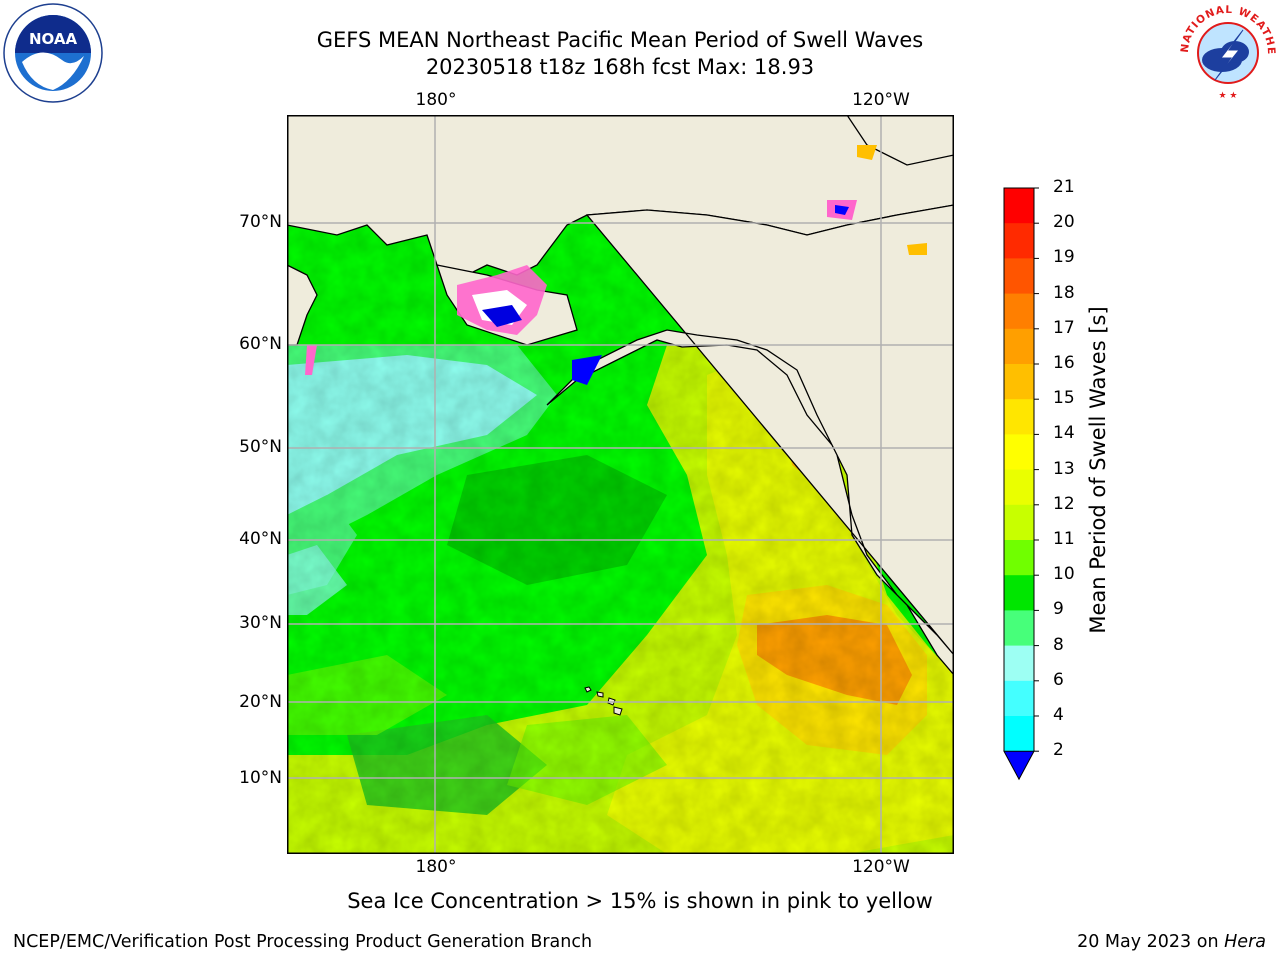 This screenshot has height=960, width=1280. Describe the element at coordinates (881, 867) in the screenshot. I see `lon-label-bottom-120w: 120°W` at that location.